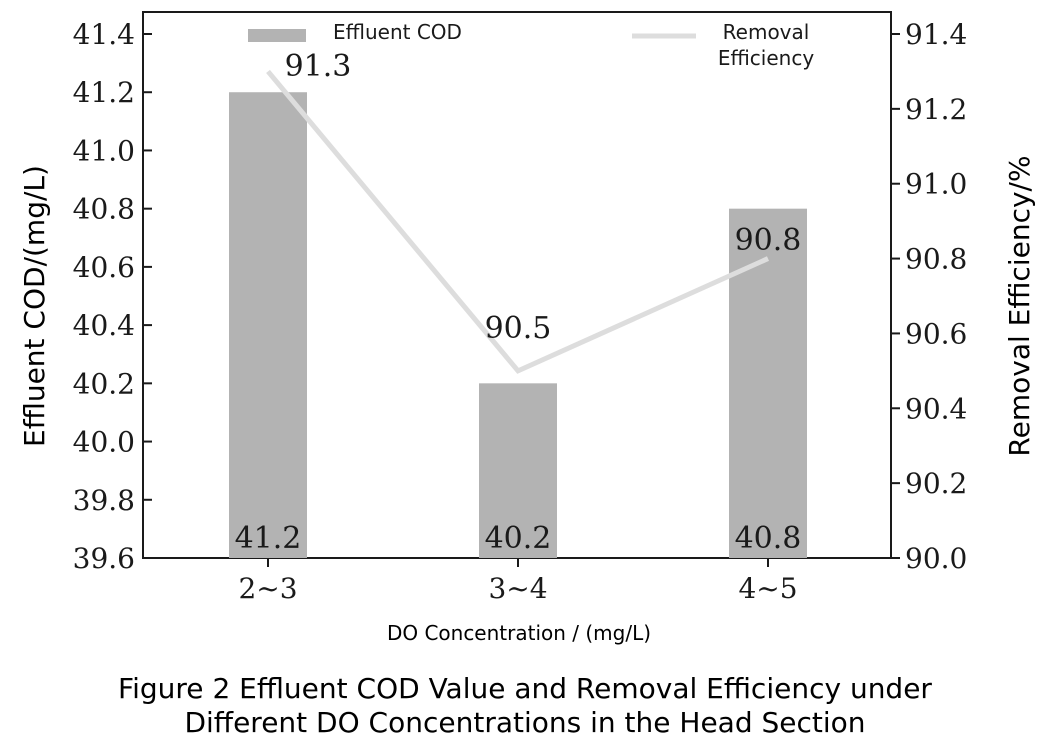  What do you see at coordinates (104, 558) in the screenshot?
I see `left-axis-tick-label: 39.6` at bounding box center [104, 558].